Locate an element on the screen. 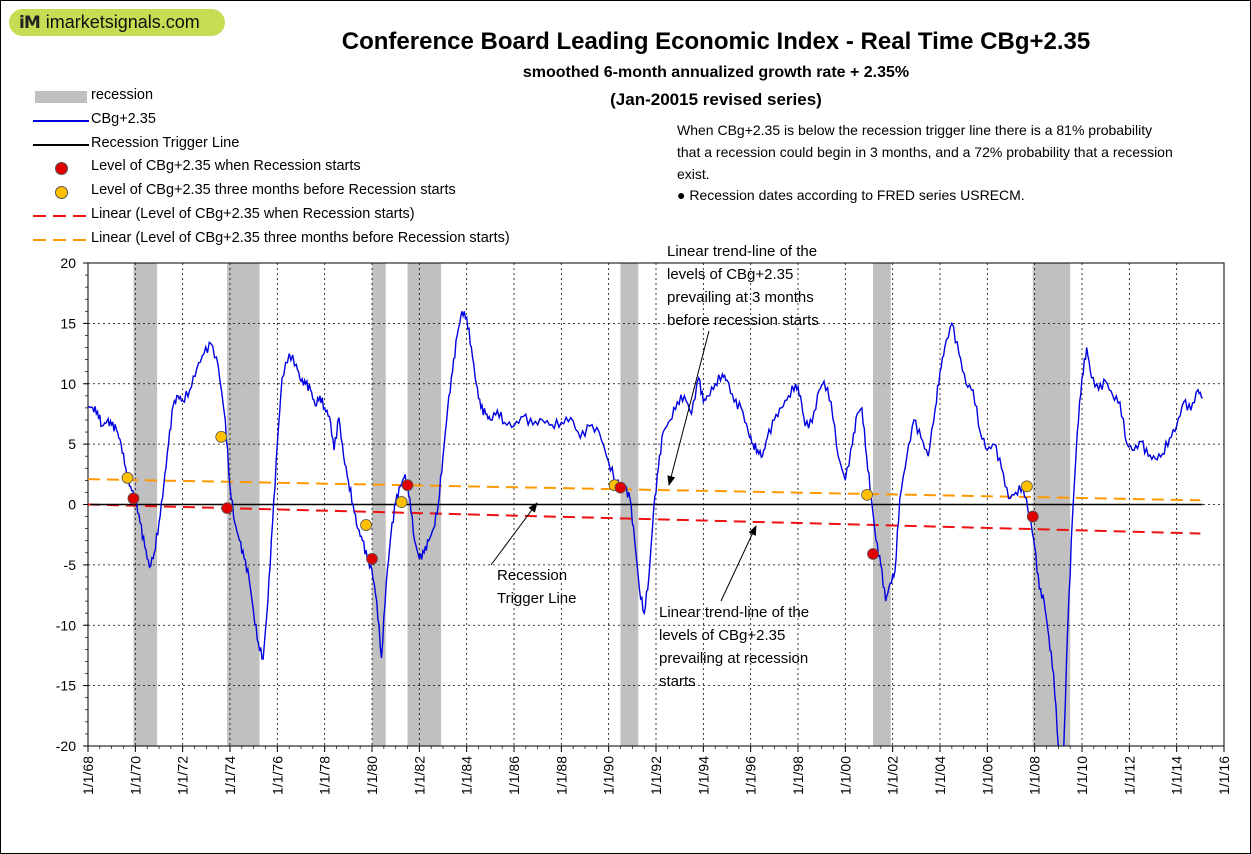 This screenshot has width=1251, height=854. x-tick-label: 1/1/04 is located at coordinates (940, 775).